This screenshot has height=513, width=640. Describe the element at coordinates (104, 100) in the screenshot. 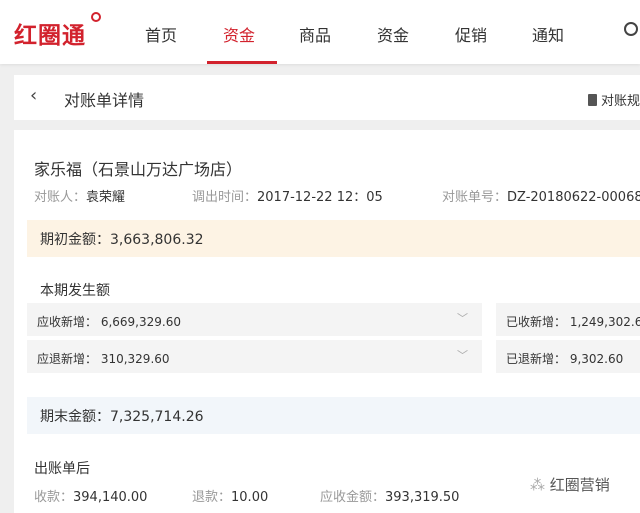

I see `page-title: 对账单详情` at that location.